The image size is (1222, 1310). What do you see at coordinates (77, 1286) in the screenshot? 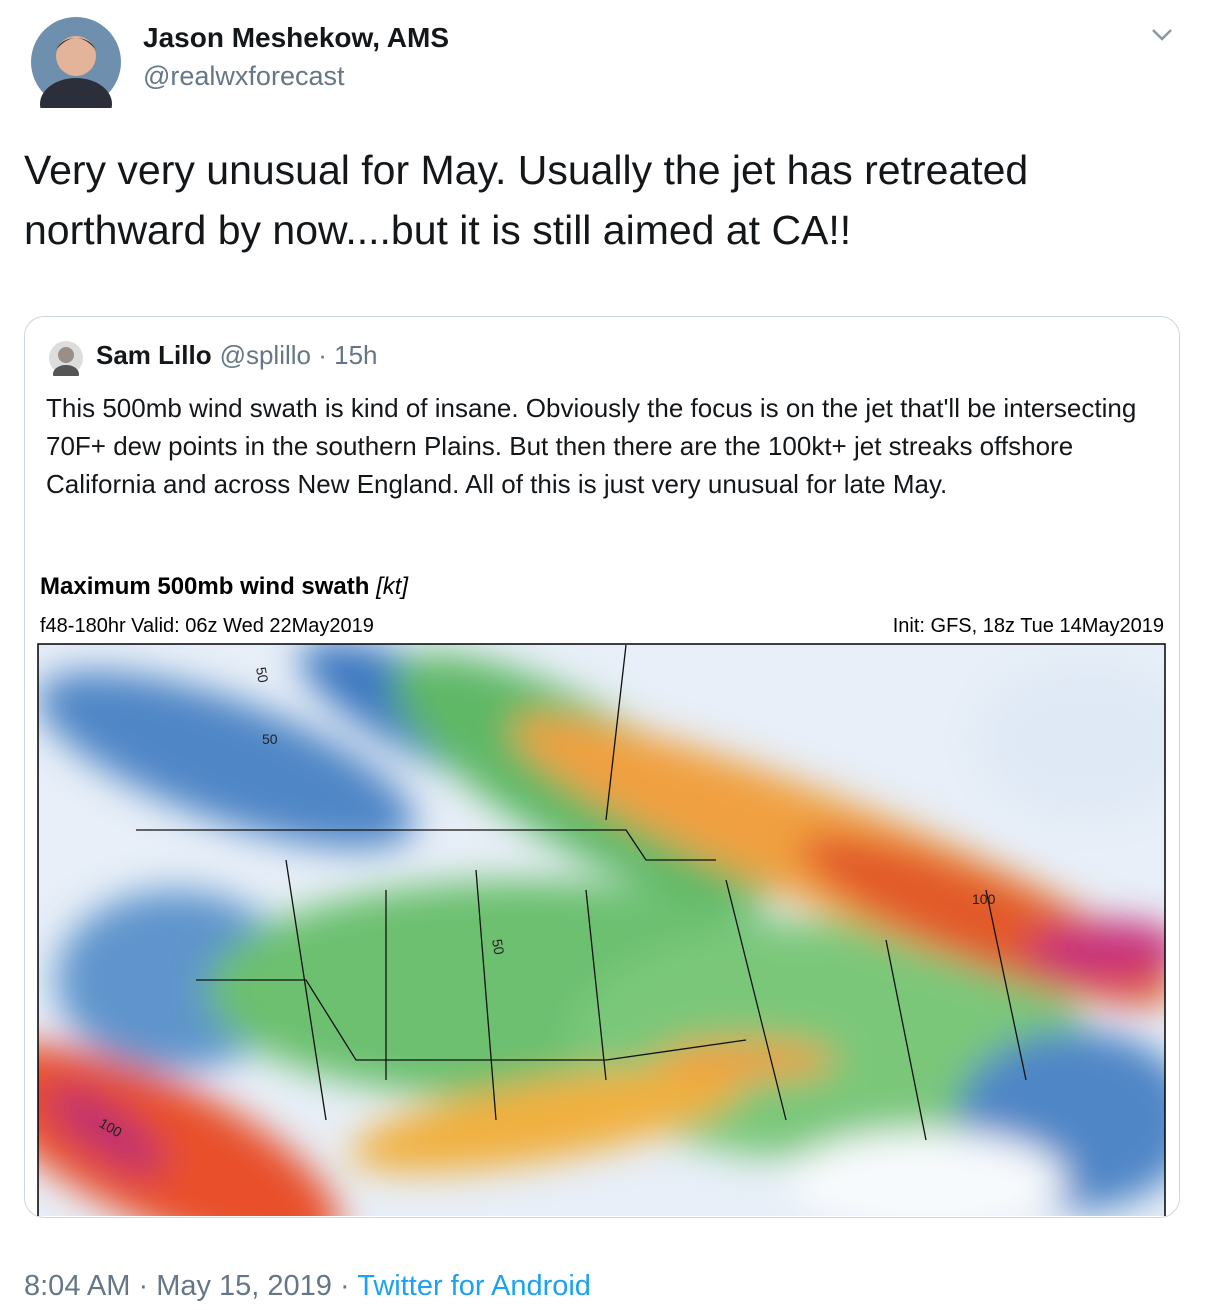
I see `time: 8:04 AM` at bounding box center [77, 1286].